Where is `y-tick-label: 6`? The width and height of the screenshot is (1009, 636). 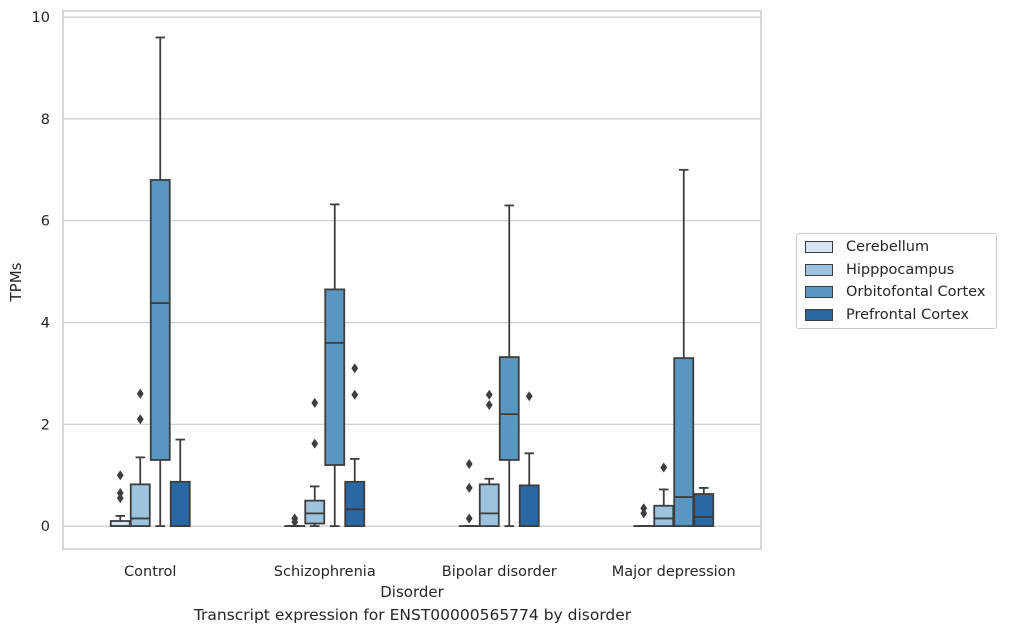 y-tick-label: 6 is located at coordinates (45, 222).